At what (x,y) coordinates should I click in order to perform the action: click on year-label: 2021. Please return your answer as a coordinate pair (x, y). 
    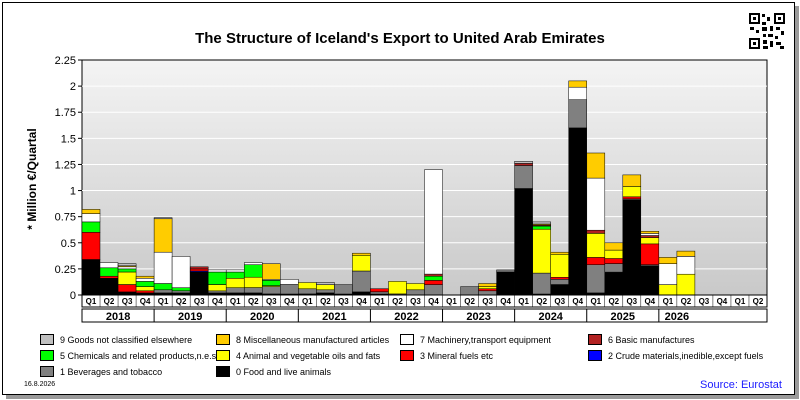
    Looking at the image, I should click on (334, 317).